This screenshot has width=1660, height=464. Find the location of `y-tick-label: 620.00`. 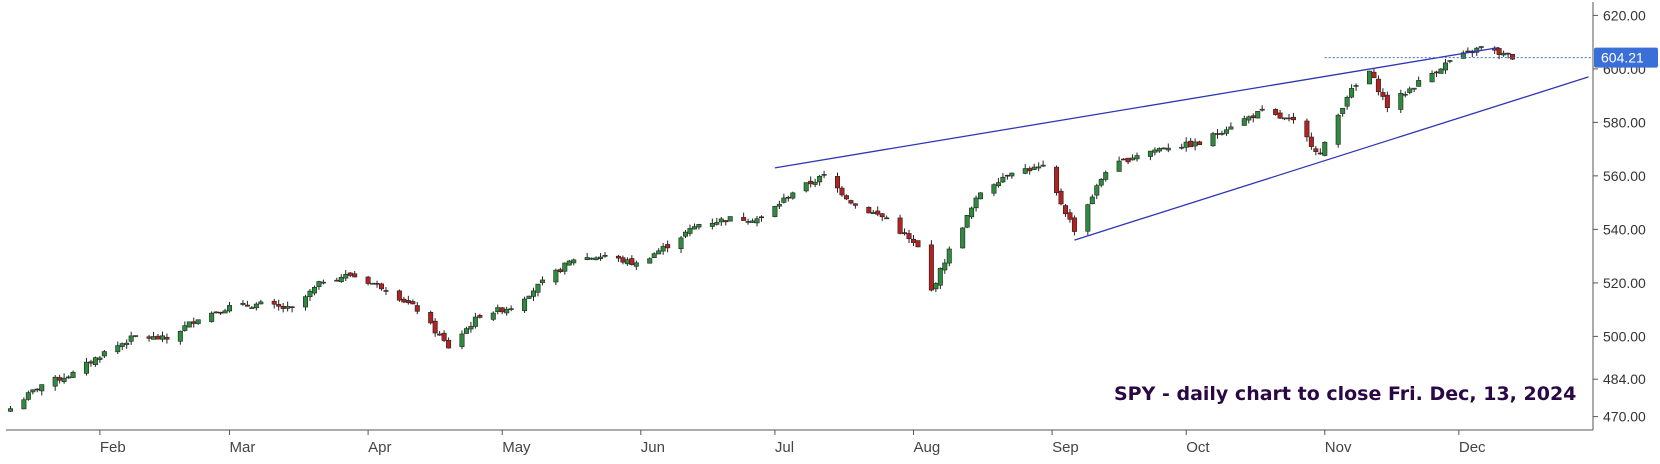

y-tick-label: 620.00 is located at coordinates (1624, 15).